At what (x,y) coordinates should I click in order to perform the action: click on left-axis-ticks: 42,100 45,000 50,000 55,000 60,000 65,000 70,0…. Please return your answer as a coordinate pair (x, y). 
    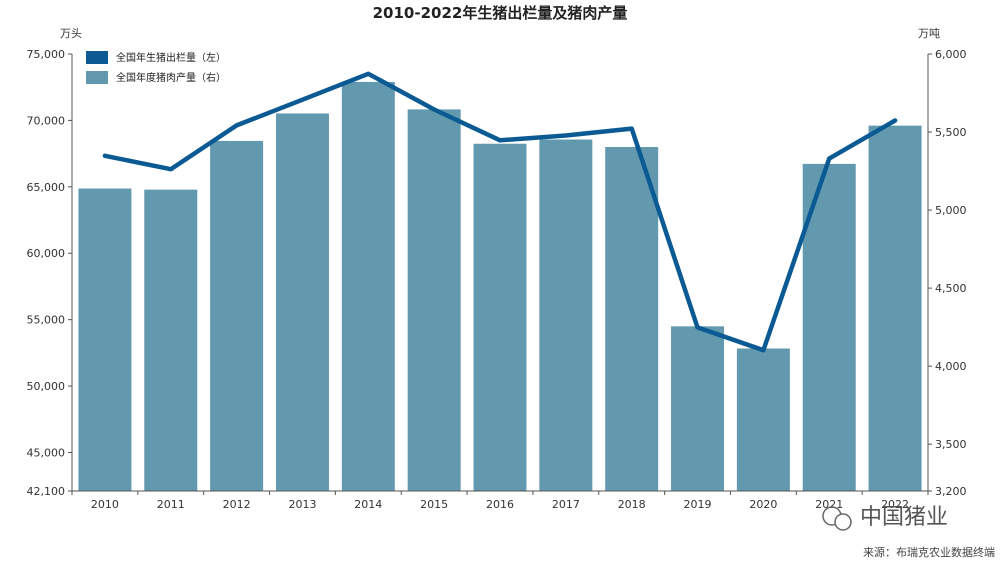
    Looking at the image, I should click on (49, 273).